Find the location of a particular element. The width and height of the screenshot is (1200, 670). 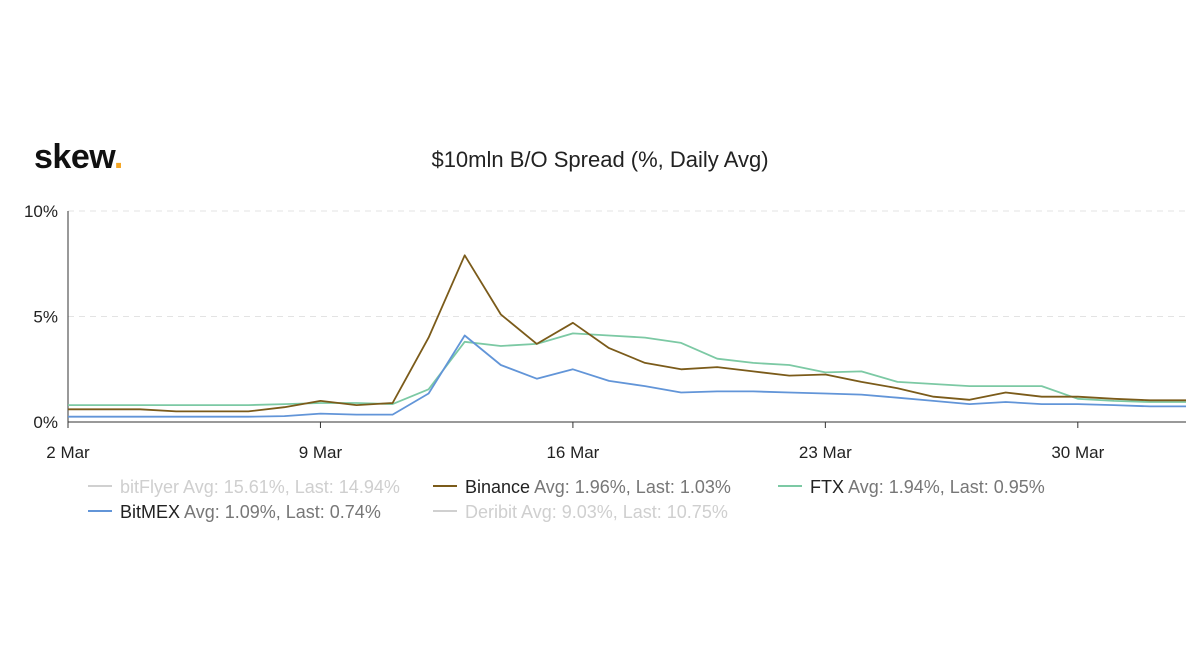

series-line-ftx is located at coordinates (627, 369).